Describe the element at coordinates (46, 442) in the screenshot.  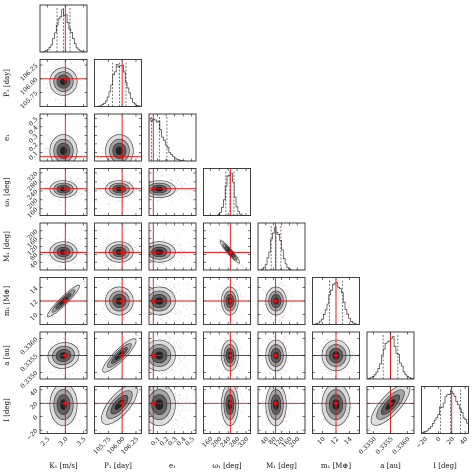
I see `x-tick-label: 2.5` at that location.